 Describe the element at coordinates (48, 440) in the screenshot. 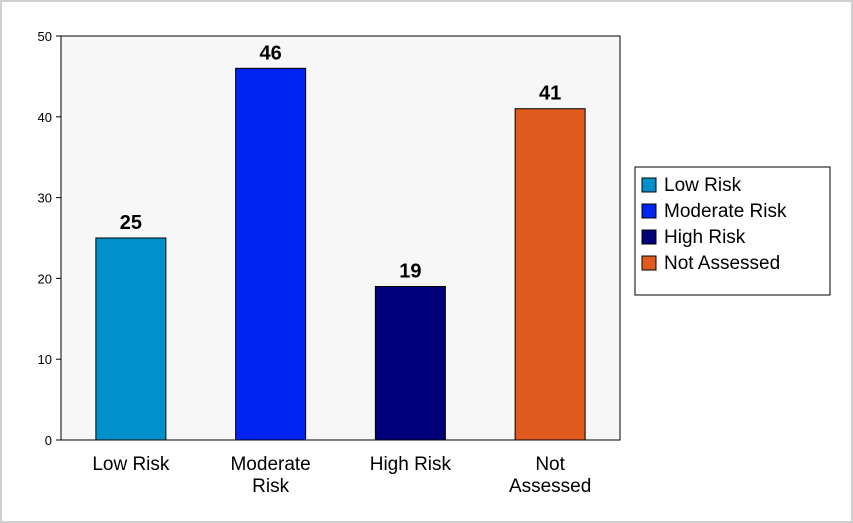

I see `y-tick-label: 0` at that location.